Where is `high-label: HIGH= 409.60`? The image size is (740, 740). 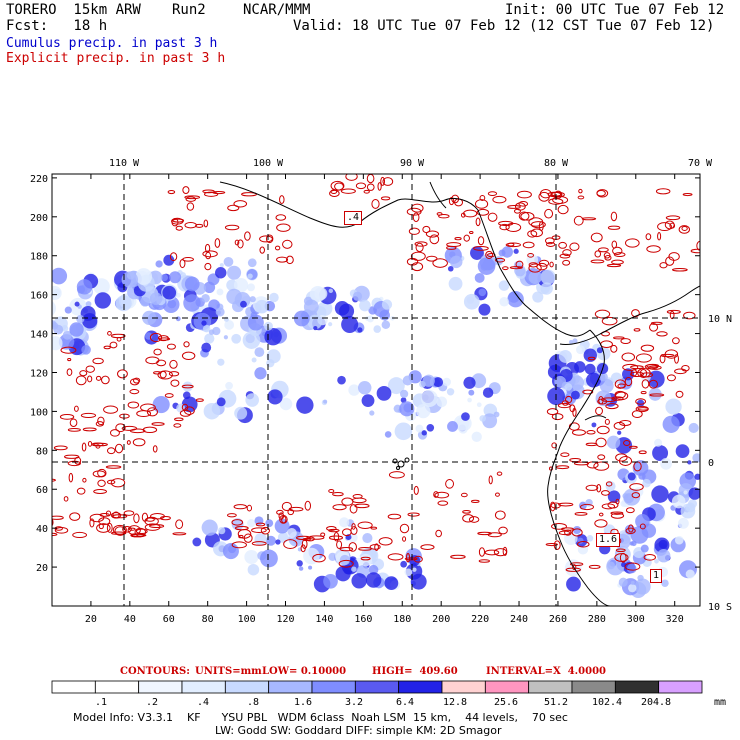
high-label: HIGH= 409.60 is located at coordinates (415, 671).